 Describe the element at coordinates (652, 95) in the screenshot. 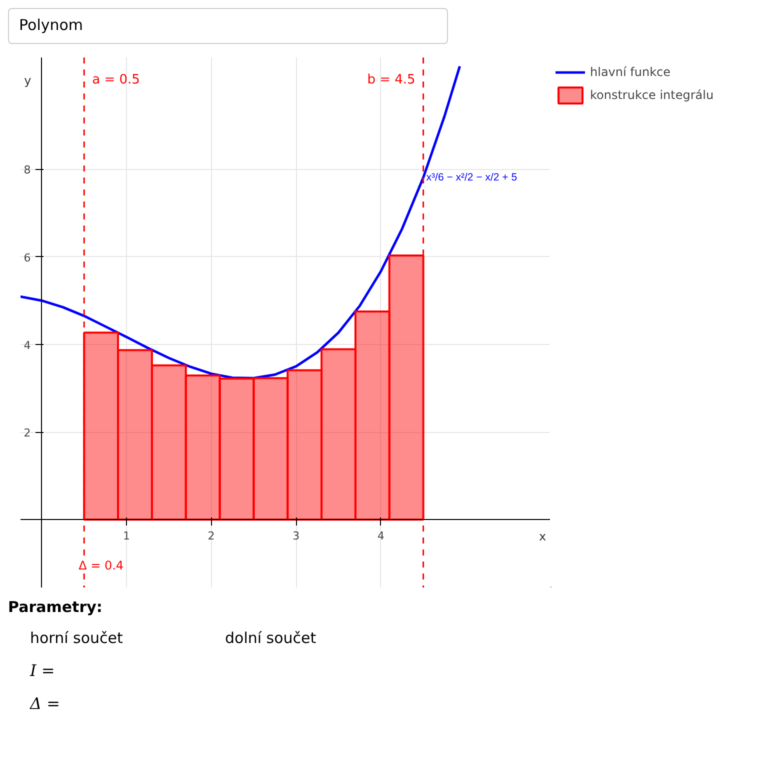

I see `legend-label: konstrukce integrálu` at that location.